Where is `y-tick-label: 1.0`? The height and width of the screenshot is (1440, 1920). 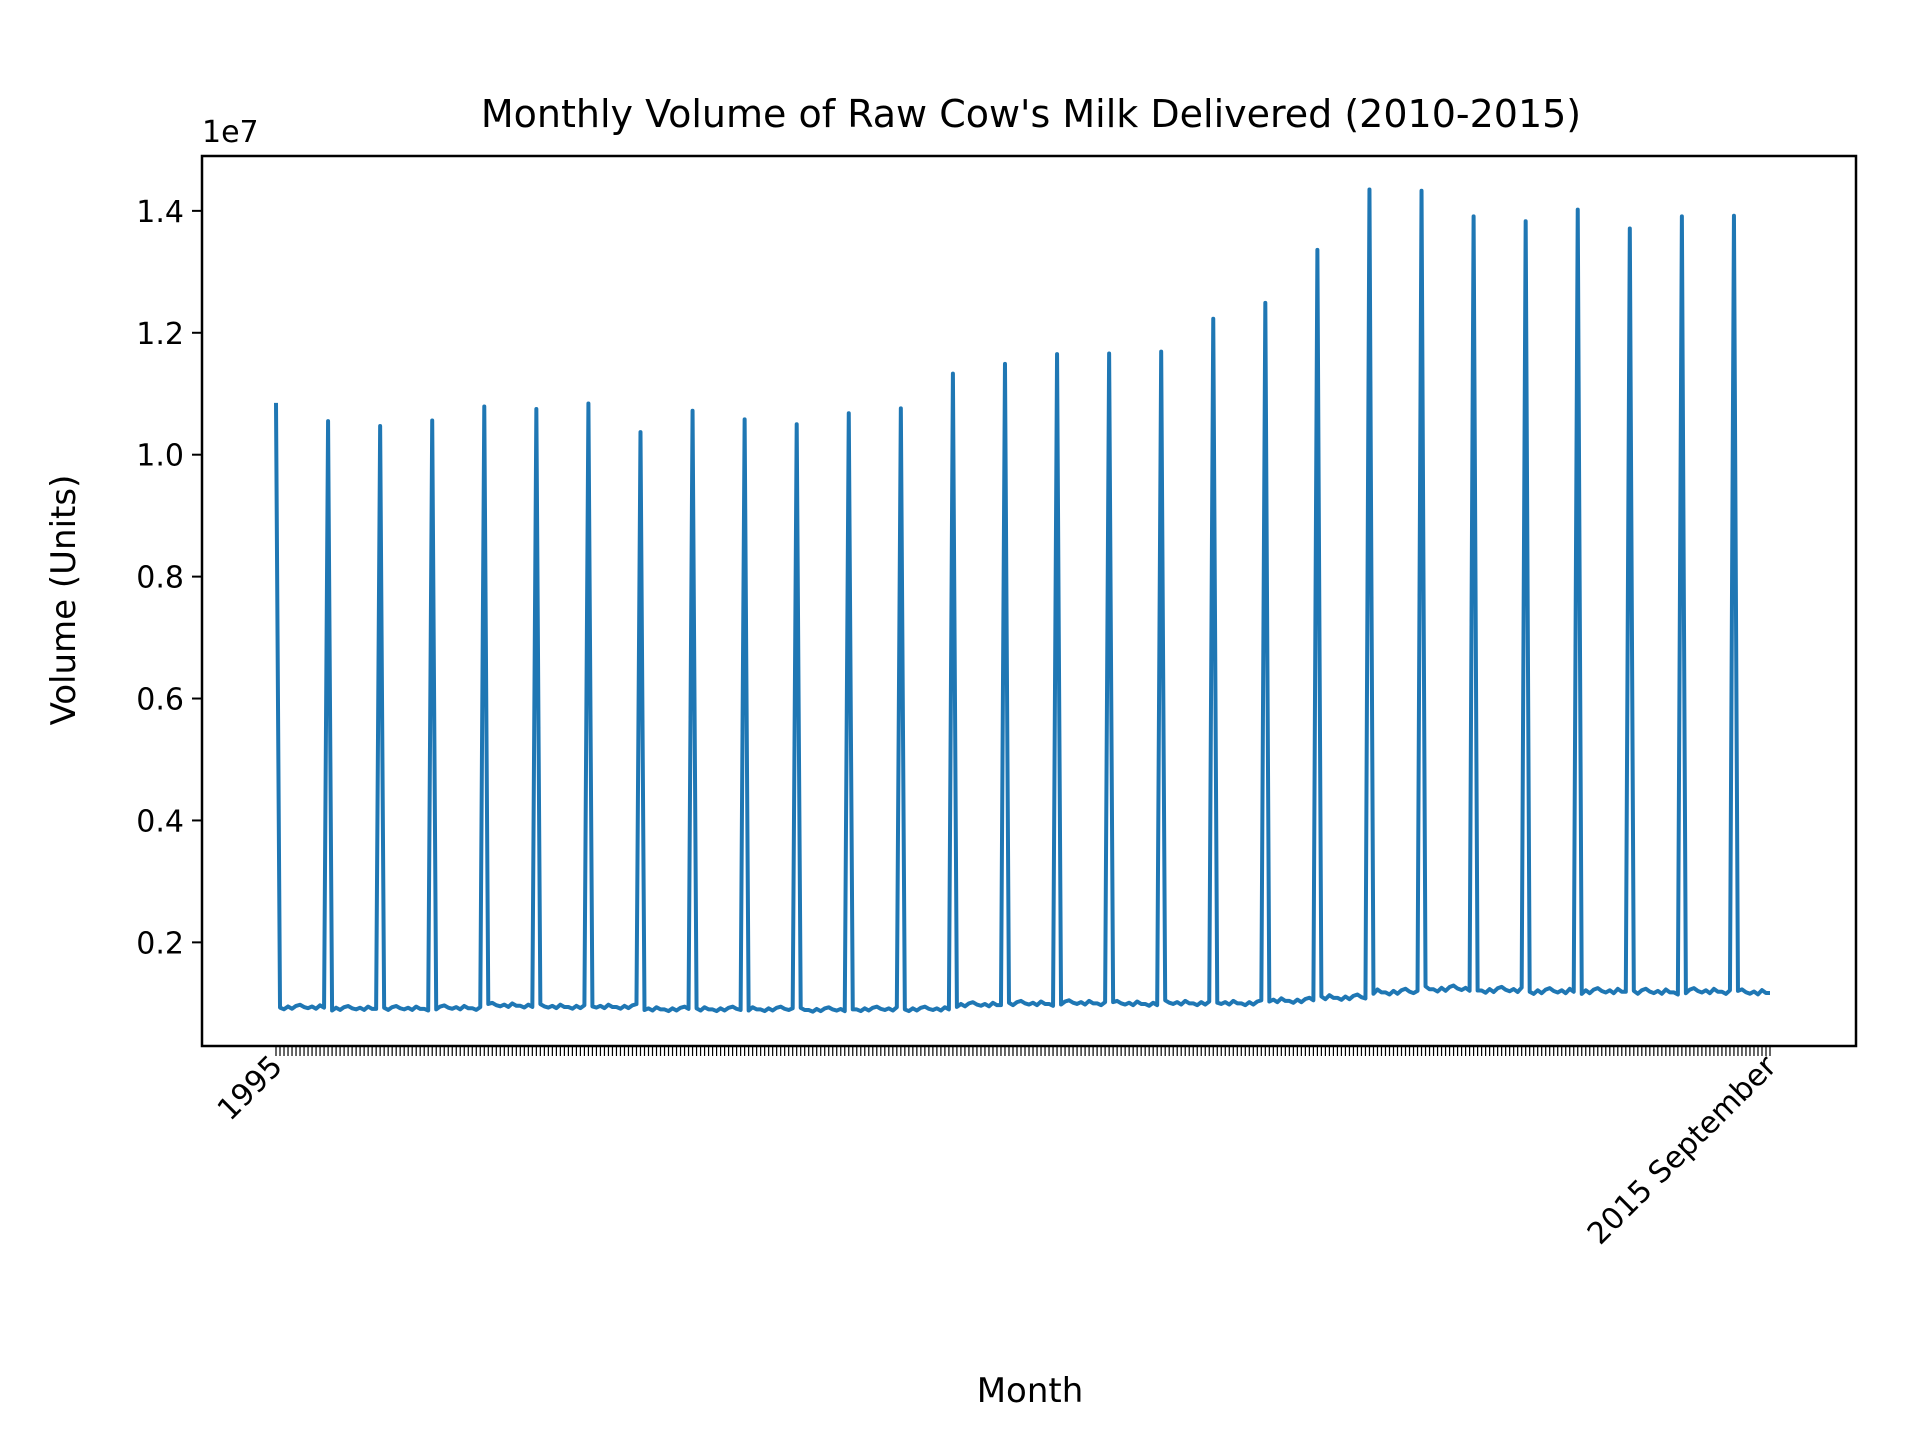 y-tick-label: 1.0 is located at coordinates (160, 456).